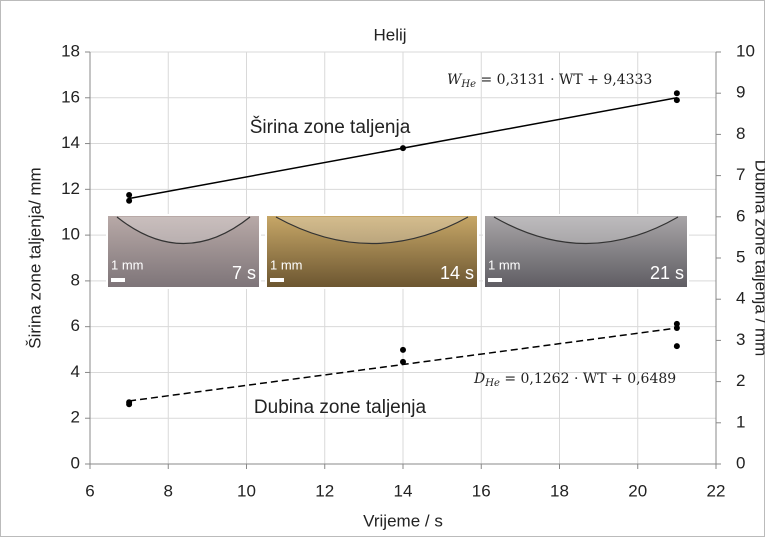  I want to click on eq-rhs: = 0,3131 · WT + 9,4333, so click(564, 80).